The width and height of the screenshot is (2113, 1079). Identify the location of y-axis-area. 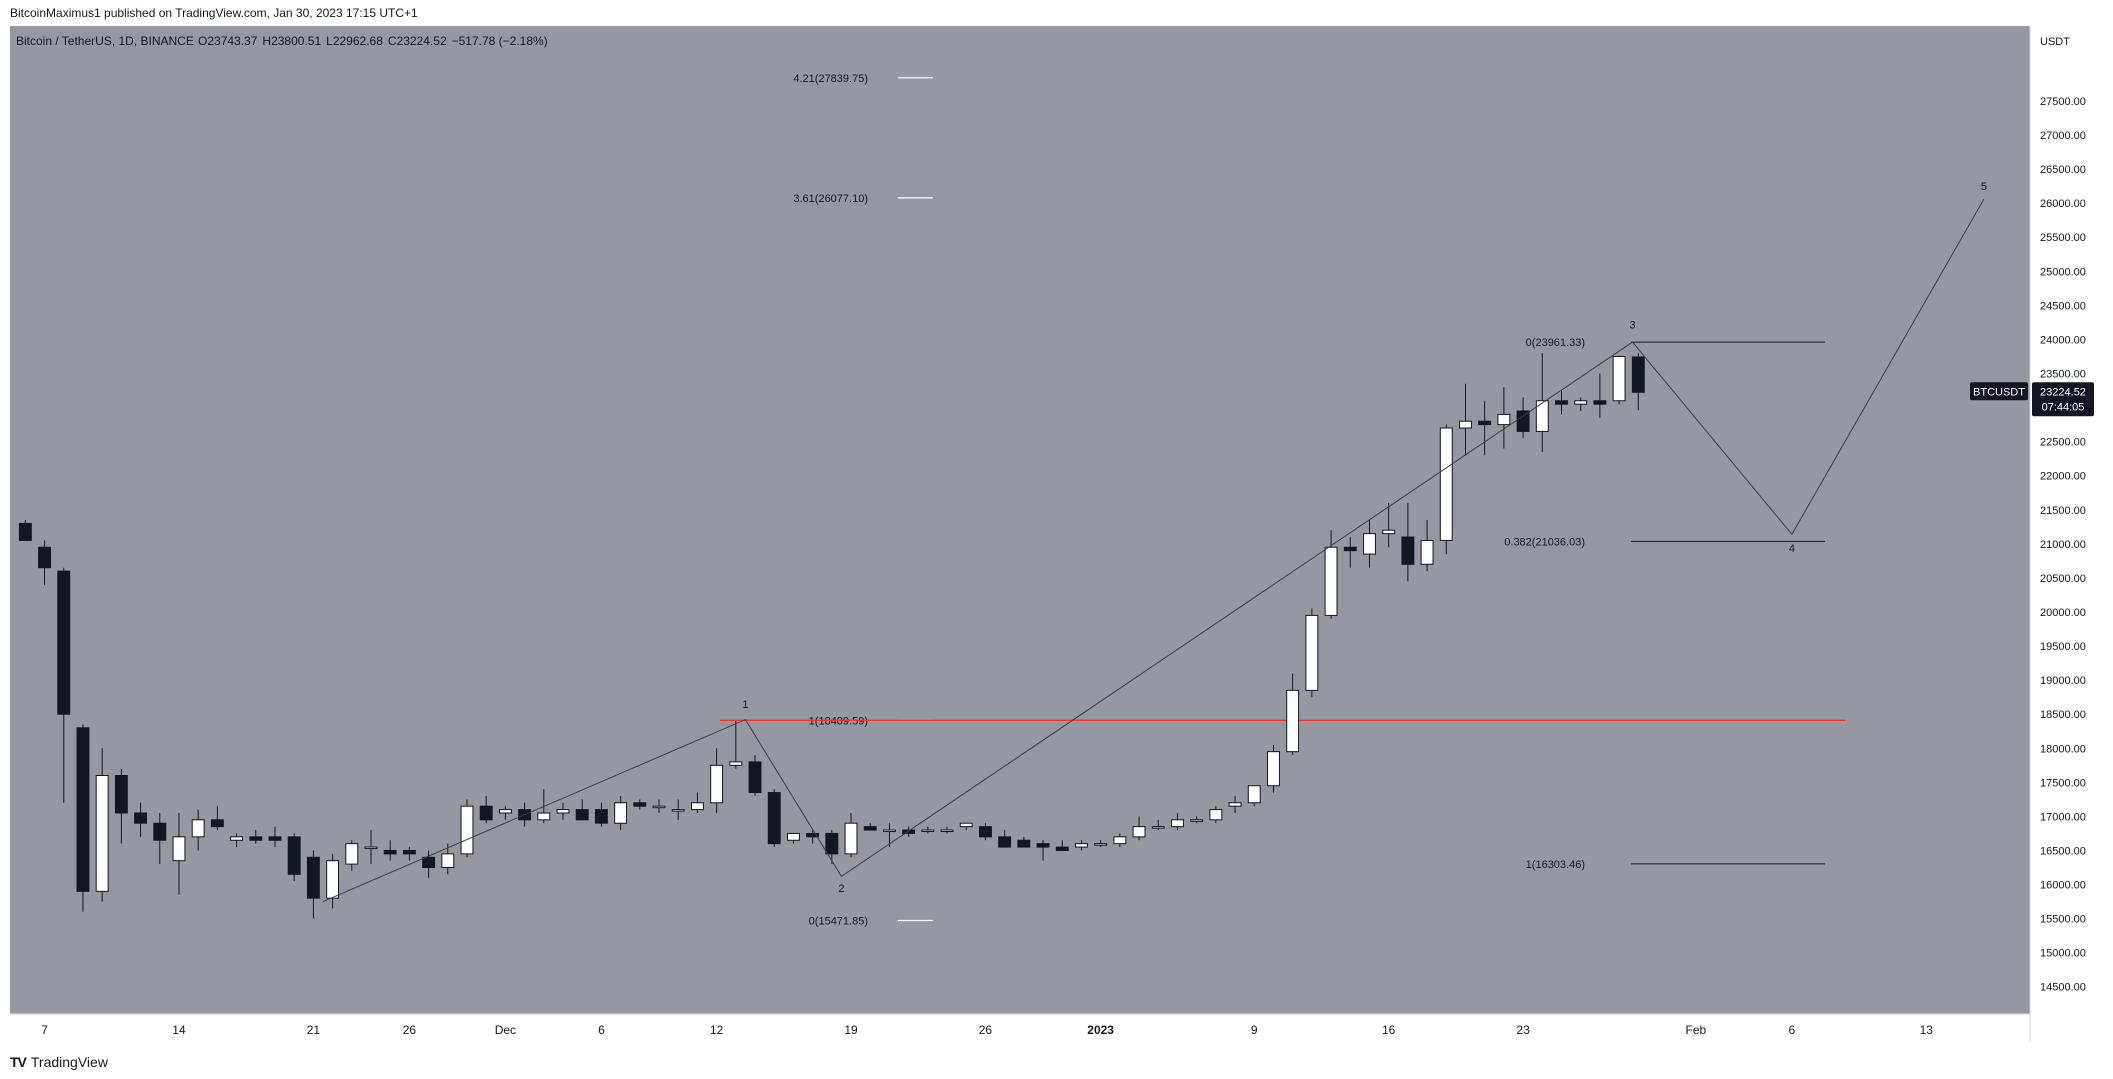
(2071, 538).